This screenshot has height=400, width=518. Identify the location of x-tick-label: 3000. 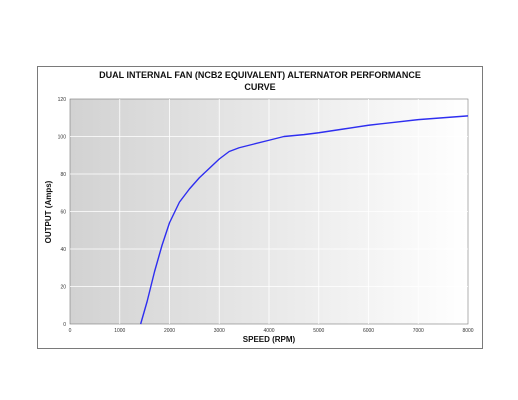
(219, 331).